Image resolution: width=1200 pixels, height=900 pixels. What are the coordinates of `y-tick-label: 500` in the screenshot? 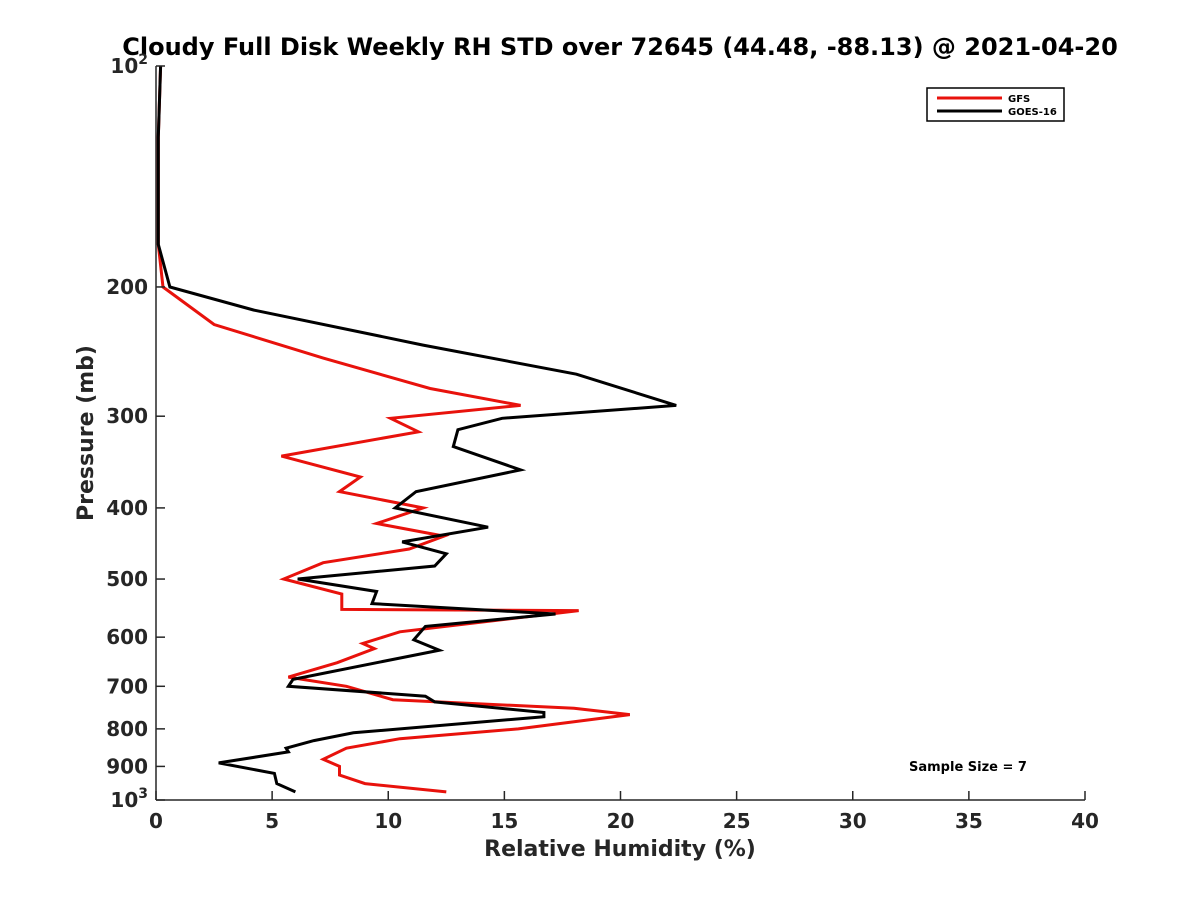 It's located at (127, 579).